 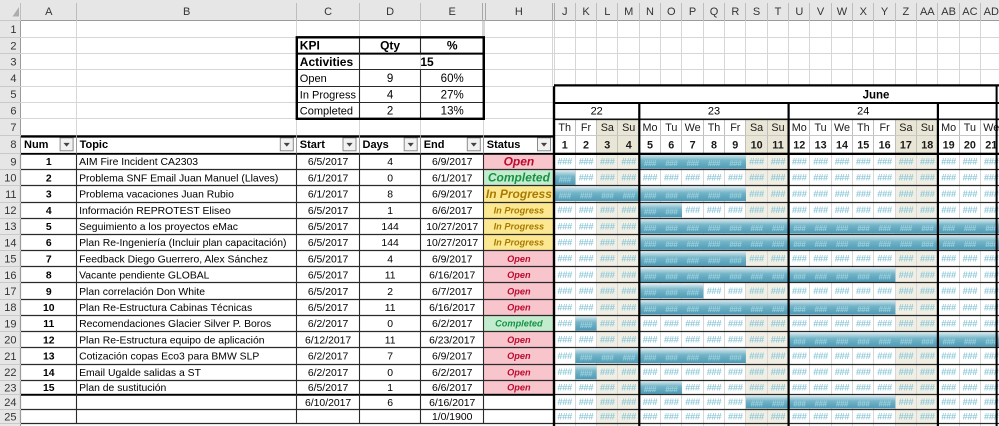 What do you see at coordinates (650, 12) in the screenshot?
I see `svg-text: N` at bounding box center [650, 12].